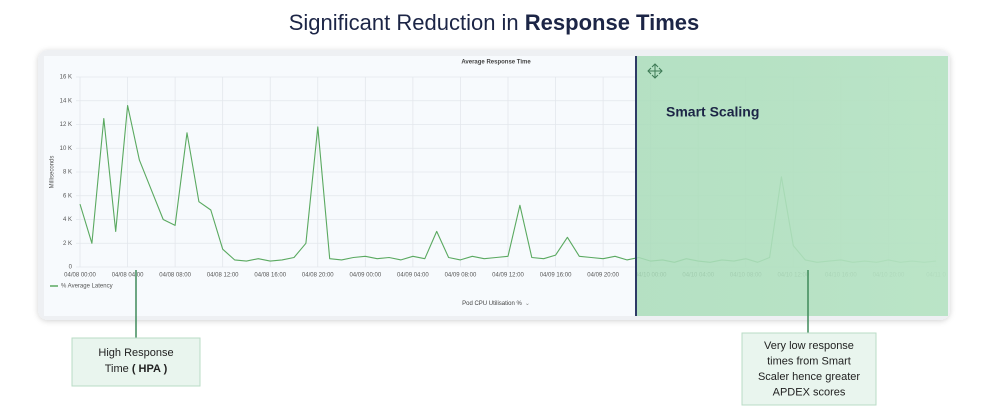  What do you see at coordinates (150, 369) in the screenshot?
I see `hpa-note-emphasis: ( HPA )` at bounding box center [150, 369].